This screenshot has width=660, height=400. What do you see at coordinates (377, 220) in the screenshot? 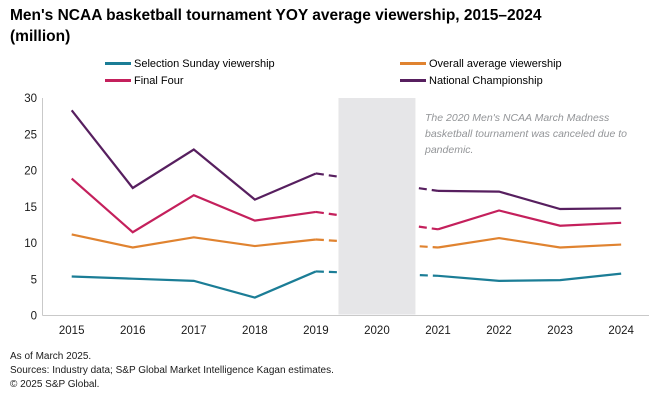
I see `line-series-final-four-gap-dashed` at bounding box center [377, 220].